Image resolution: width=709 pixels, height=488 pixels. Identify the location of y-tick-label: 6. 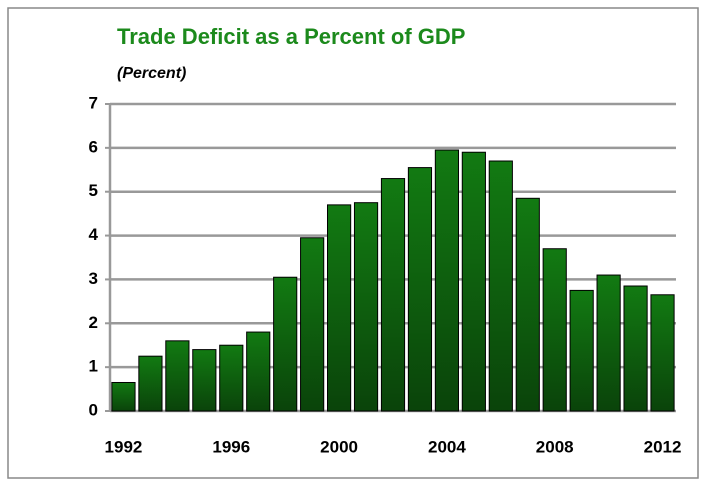
(93, 146).